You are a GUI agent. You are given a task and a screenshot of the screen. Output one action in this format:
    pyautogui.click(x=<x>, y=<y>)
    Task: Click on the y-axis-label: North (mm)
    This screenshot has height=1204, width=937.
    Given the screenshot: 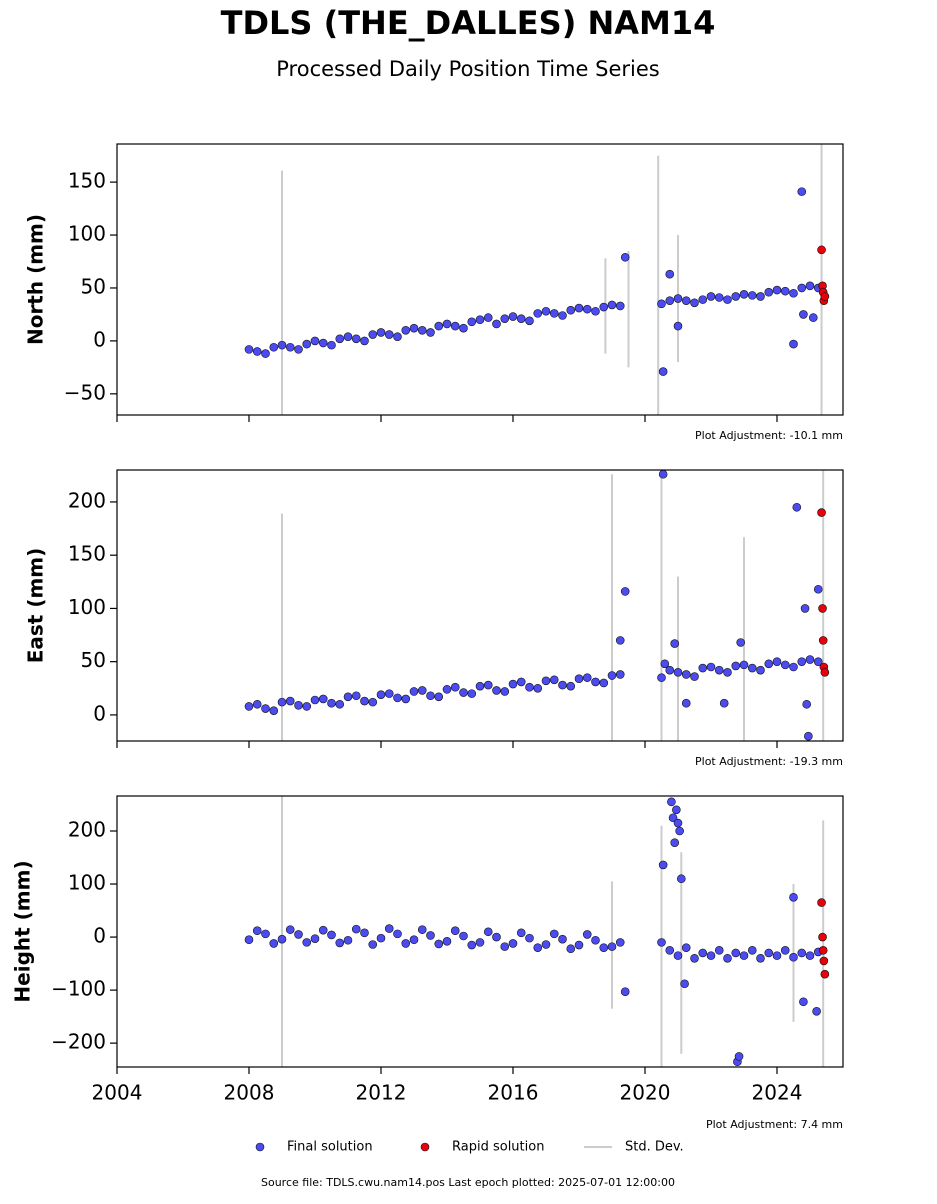 What is the action you would take?
    pyautogui.click(x=36, y=279)
    